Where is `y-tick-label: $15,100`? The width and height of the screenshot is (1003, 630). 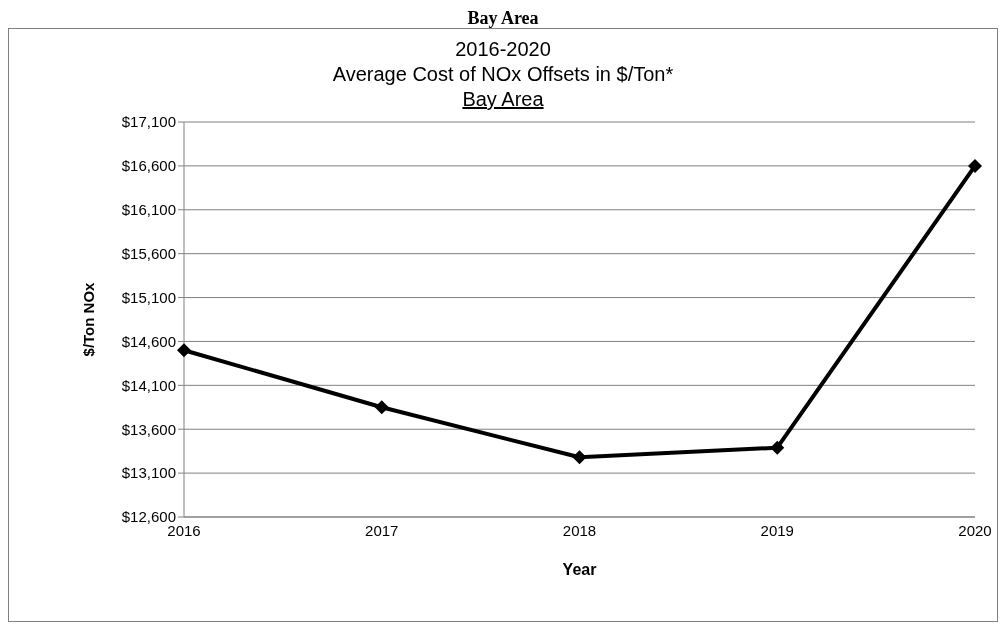 y-tick-label: $15,100 is located at coordinates (148, 297).